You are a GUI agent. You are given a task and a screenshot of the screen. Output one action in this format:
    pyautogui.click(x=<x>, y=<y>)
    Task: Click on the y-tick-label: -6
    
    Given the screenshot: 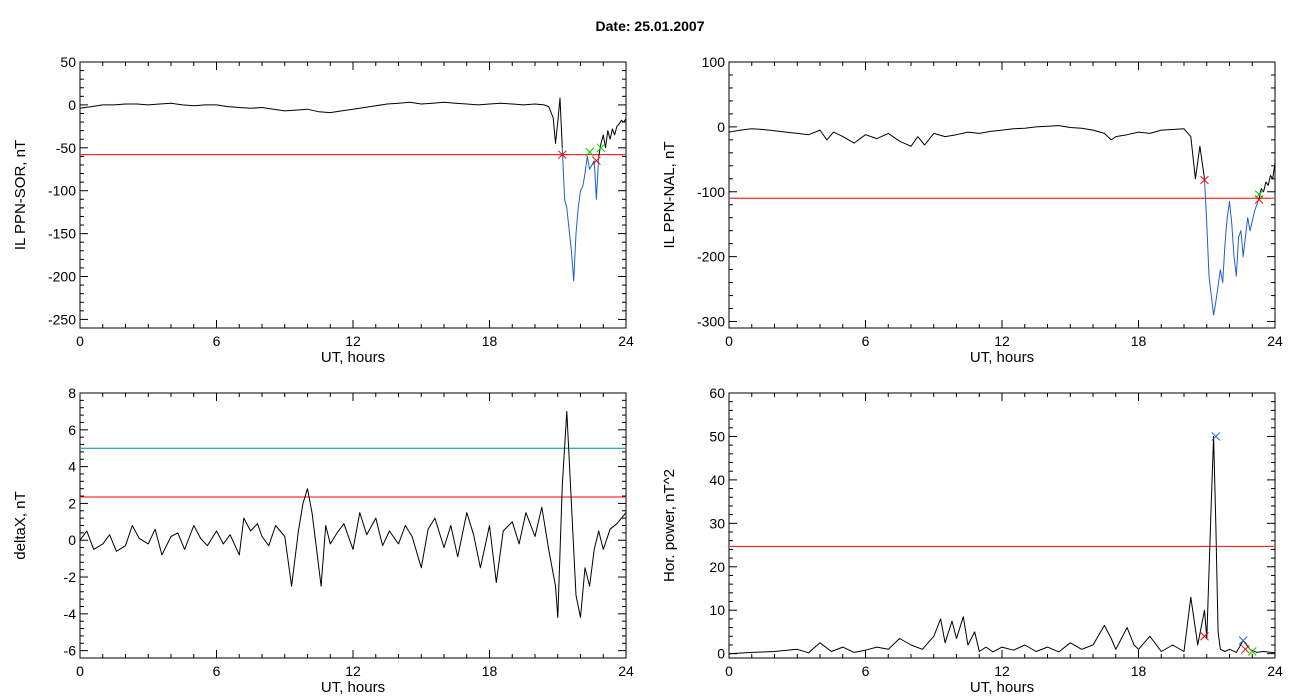 What is the action you would take?
    pyautogui.click(x=70, y=651)
    